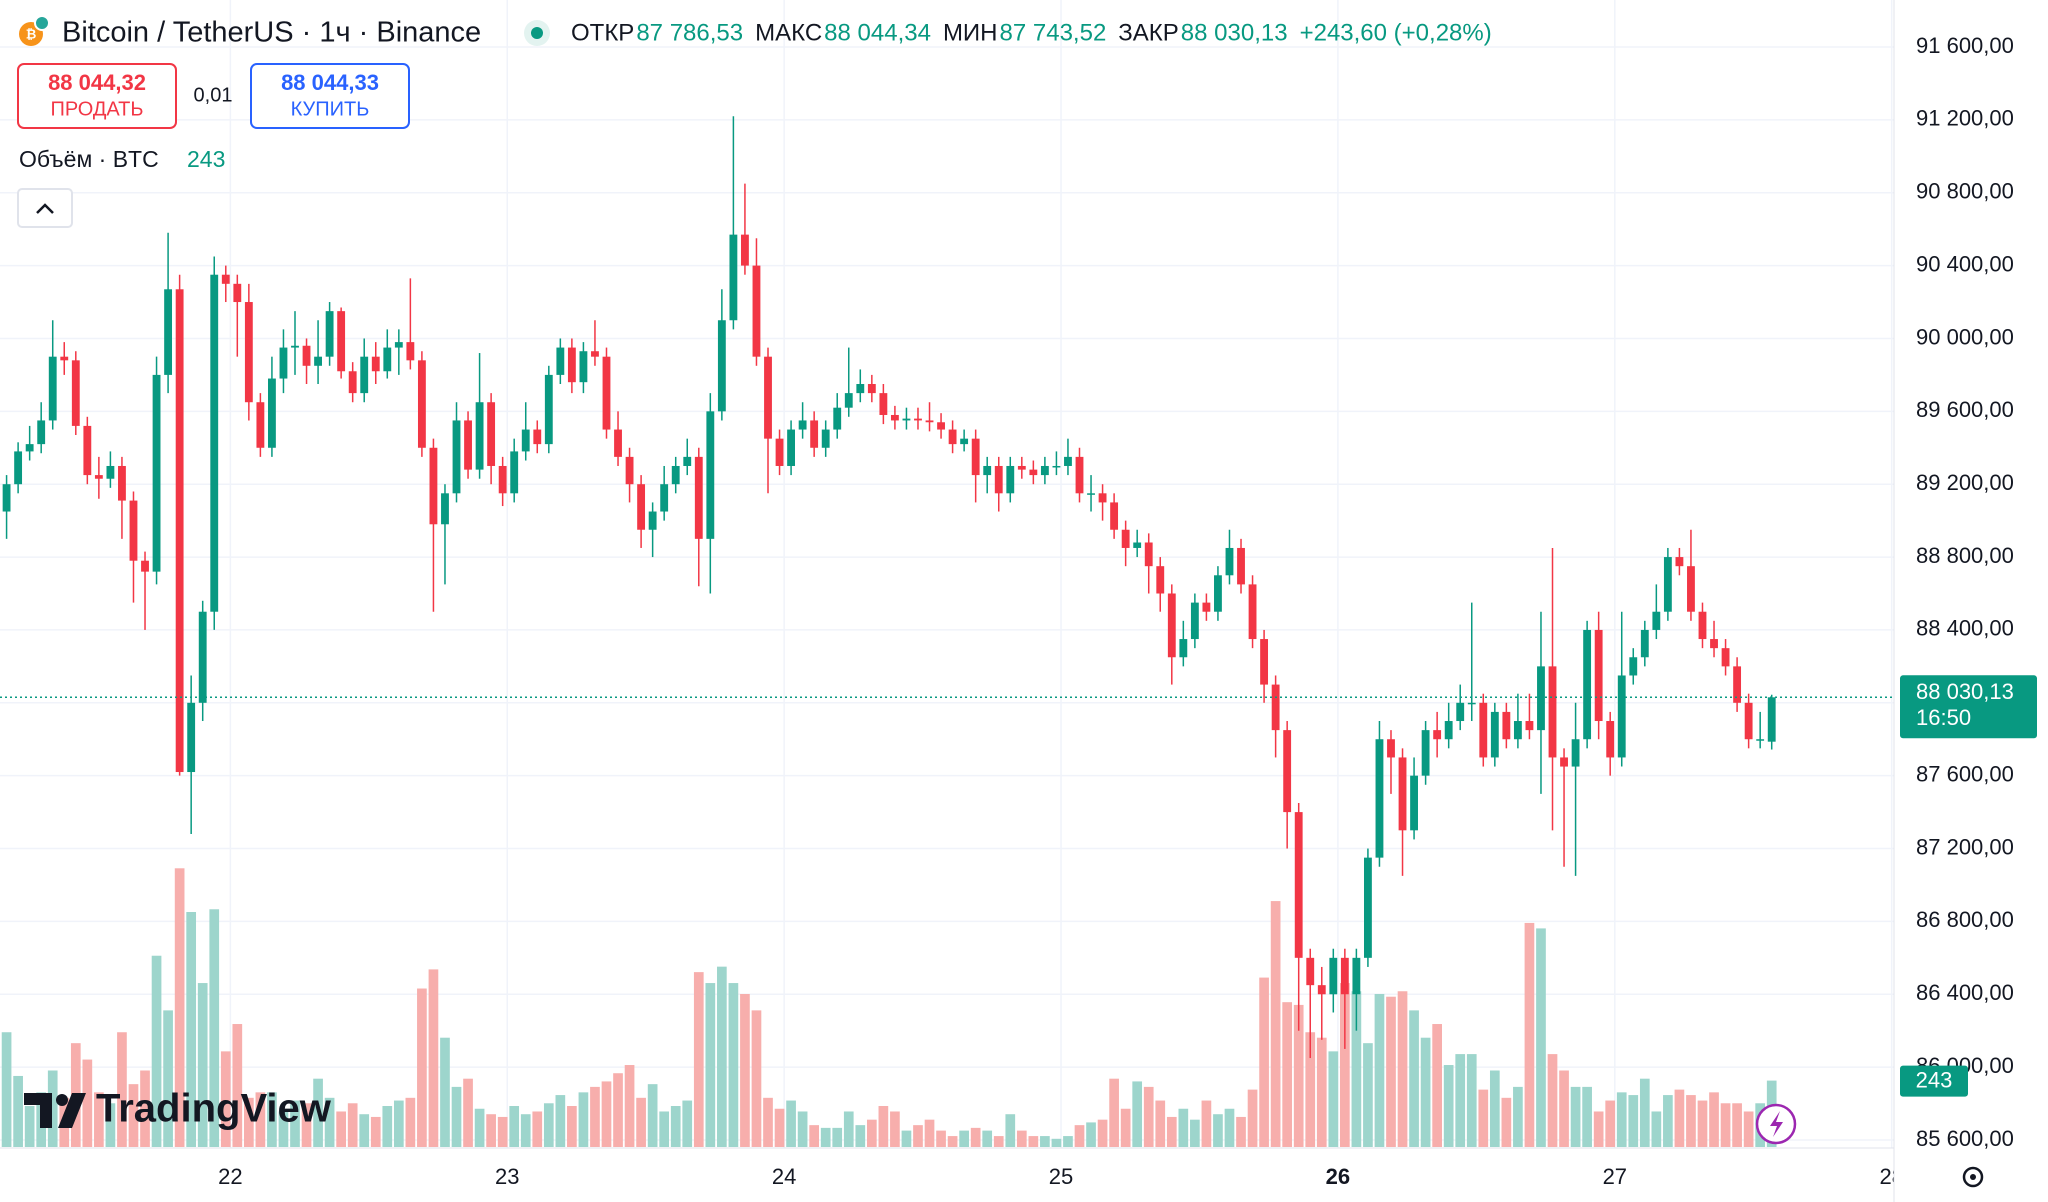  What do you see at coordinates (97, 96) in the screenshot?
I see `sell-button` at bounding box center [97, 96].